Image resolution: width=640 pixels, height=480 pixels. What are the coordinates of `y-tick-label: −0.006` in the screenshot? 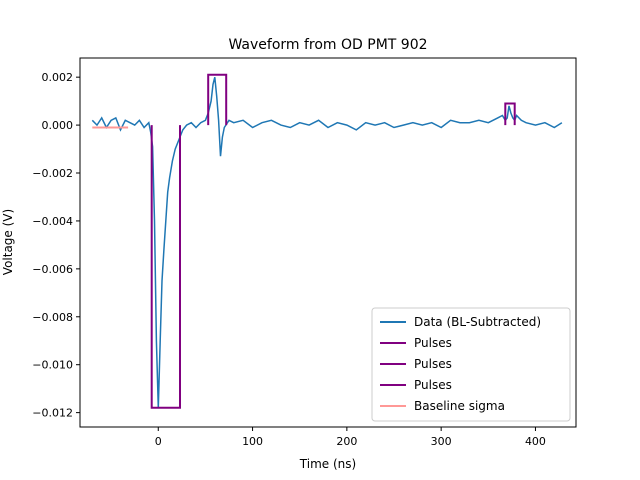 It's located at (52, 269).